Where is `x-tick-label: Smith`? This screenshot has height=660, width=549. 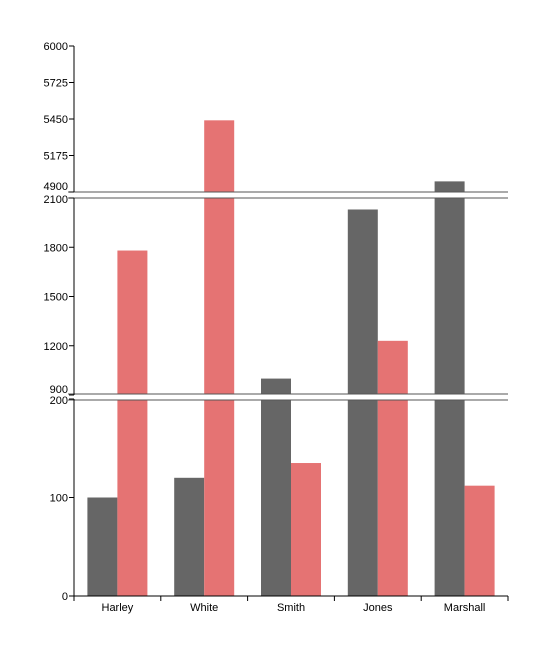
x-tick-label: Smith is located at coordinates (291, 608).